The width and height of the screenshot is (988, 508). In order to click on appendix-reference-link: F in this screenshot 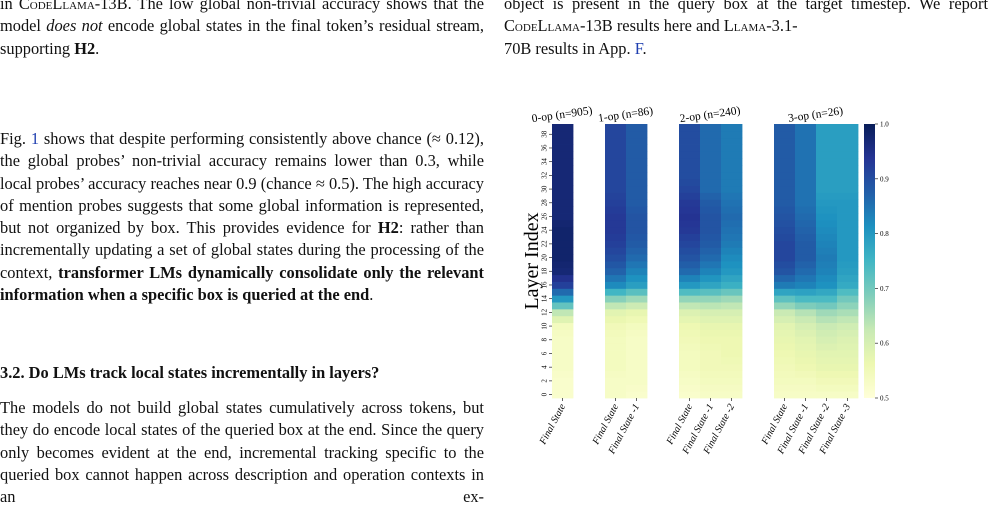, I will do `click(638, 48)`.